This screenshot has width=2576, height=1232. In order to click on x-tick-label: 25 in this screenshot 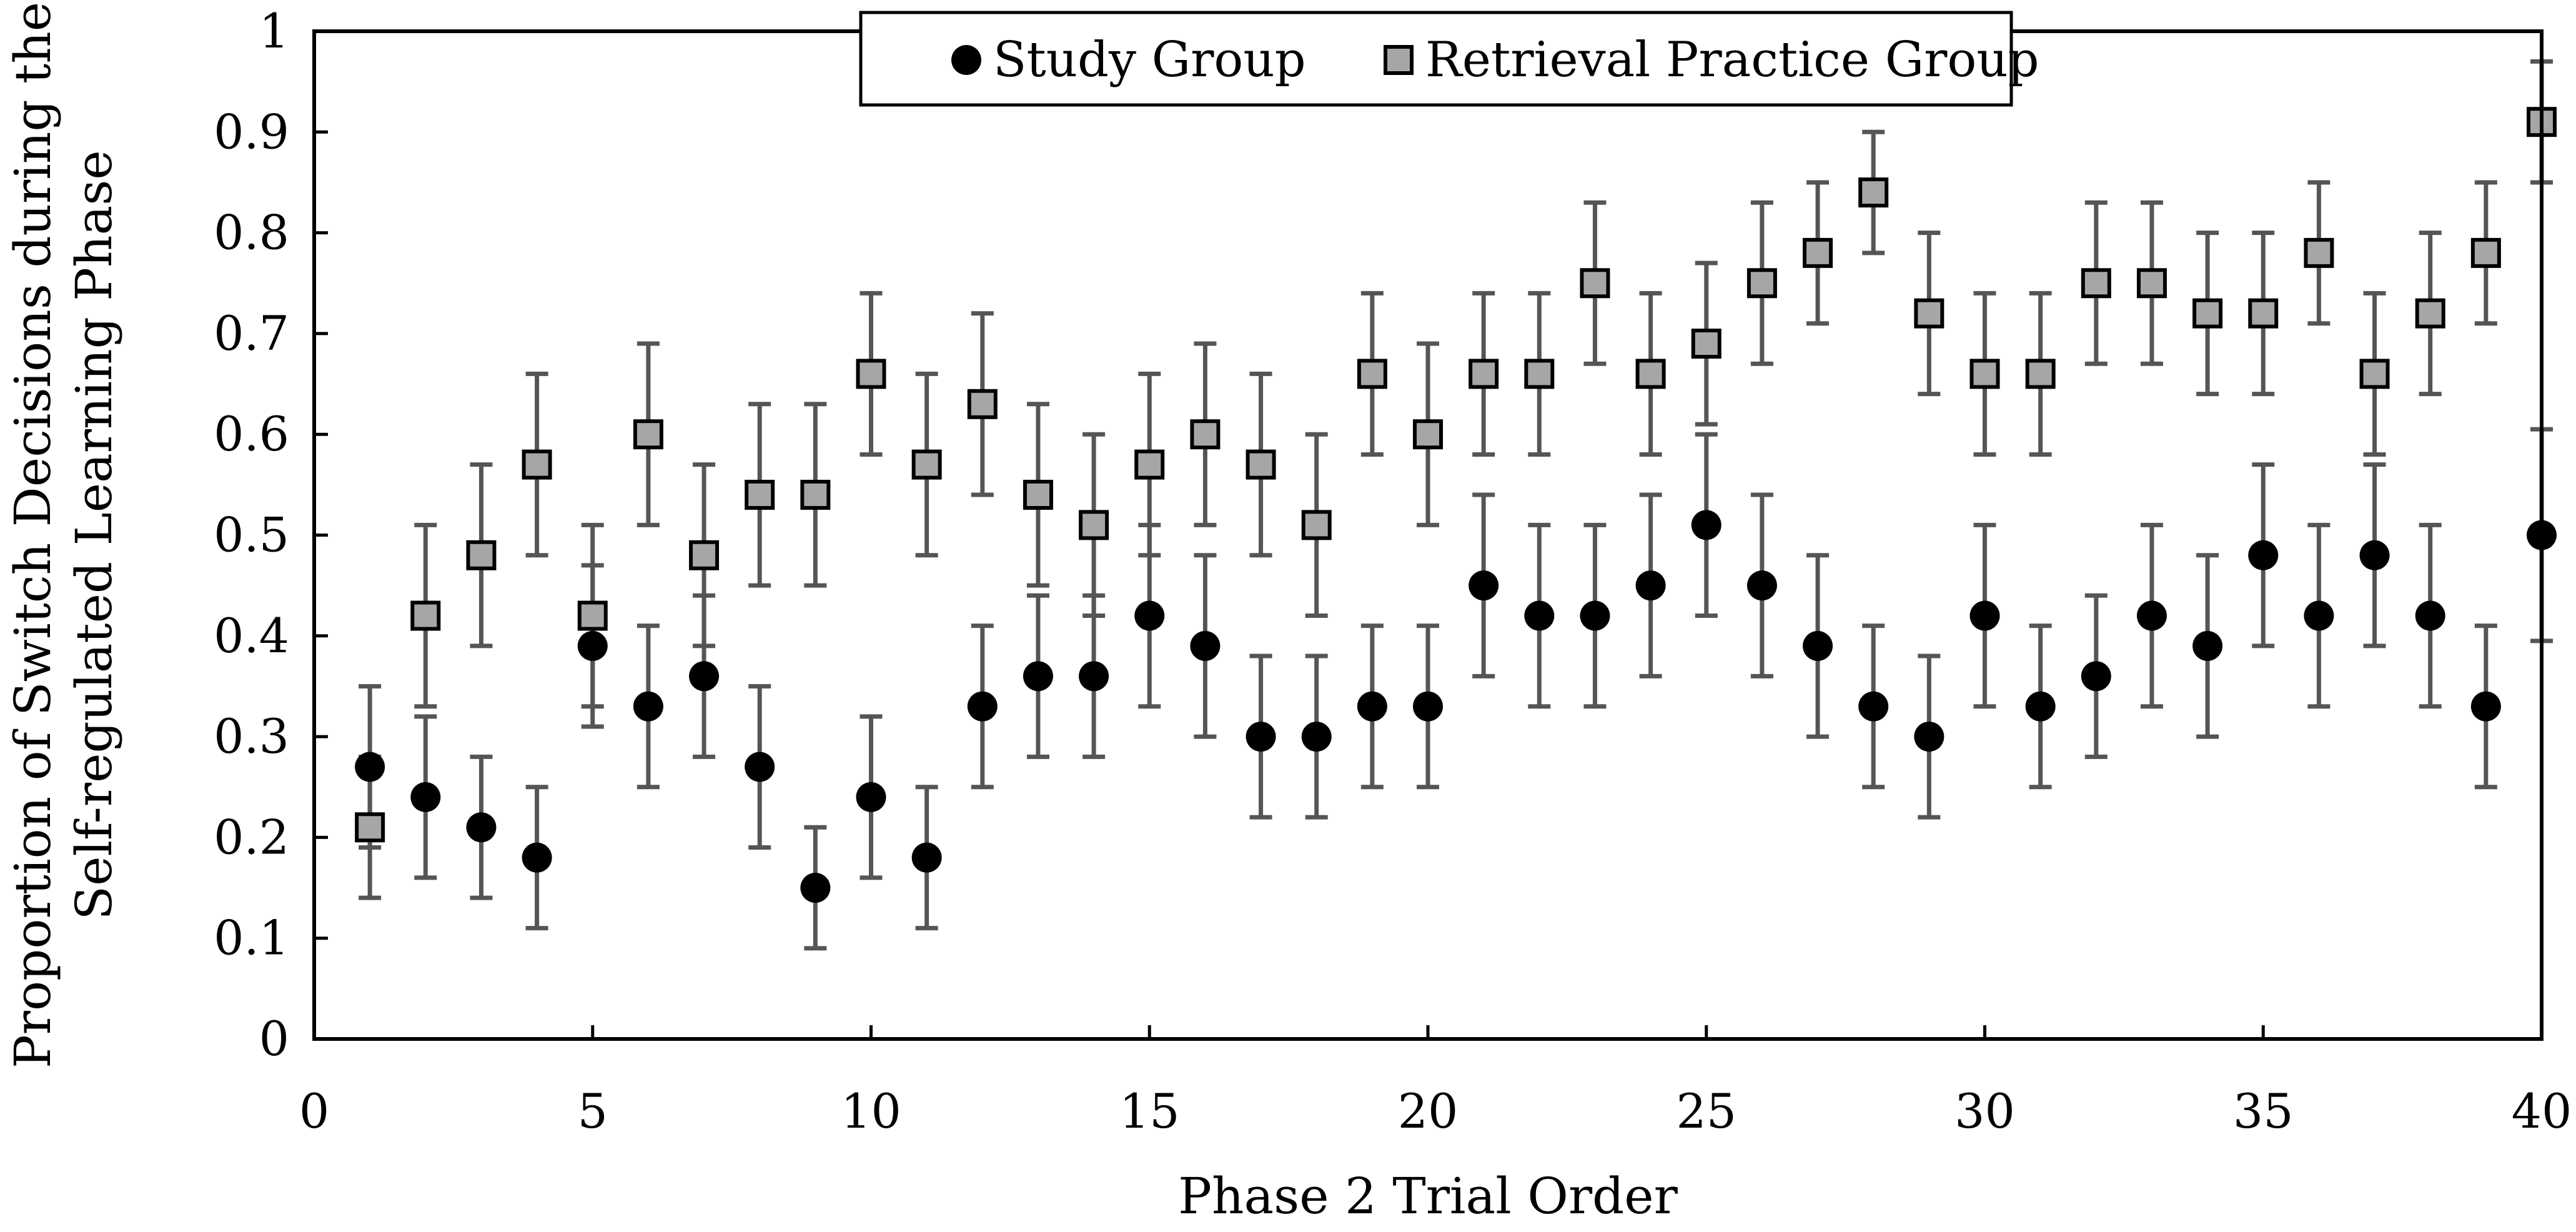, I will do `click(1706, 1111)`.